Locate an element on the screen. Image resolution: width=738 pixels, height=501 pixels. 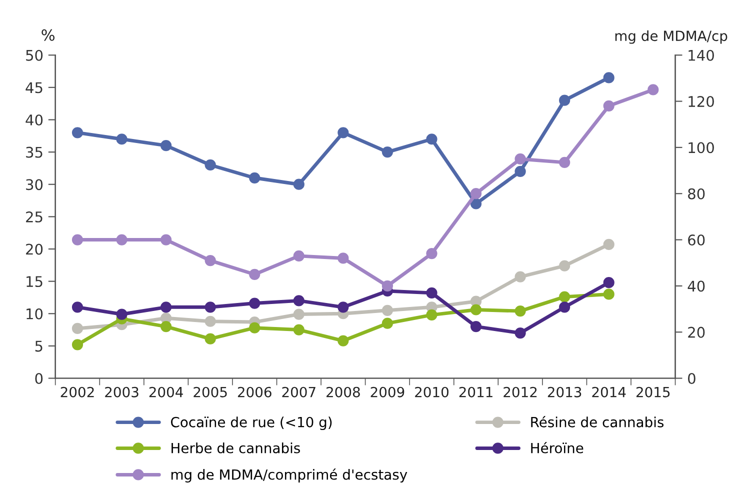
y-tick-label: 35 is located at coordinates (34, 152).